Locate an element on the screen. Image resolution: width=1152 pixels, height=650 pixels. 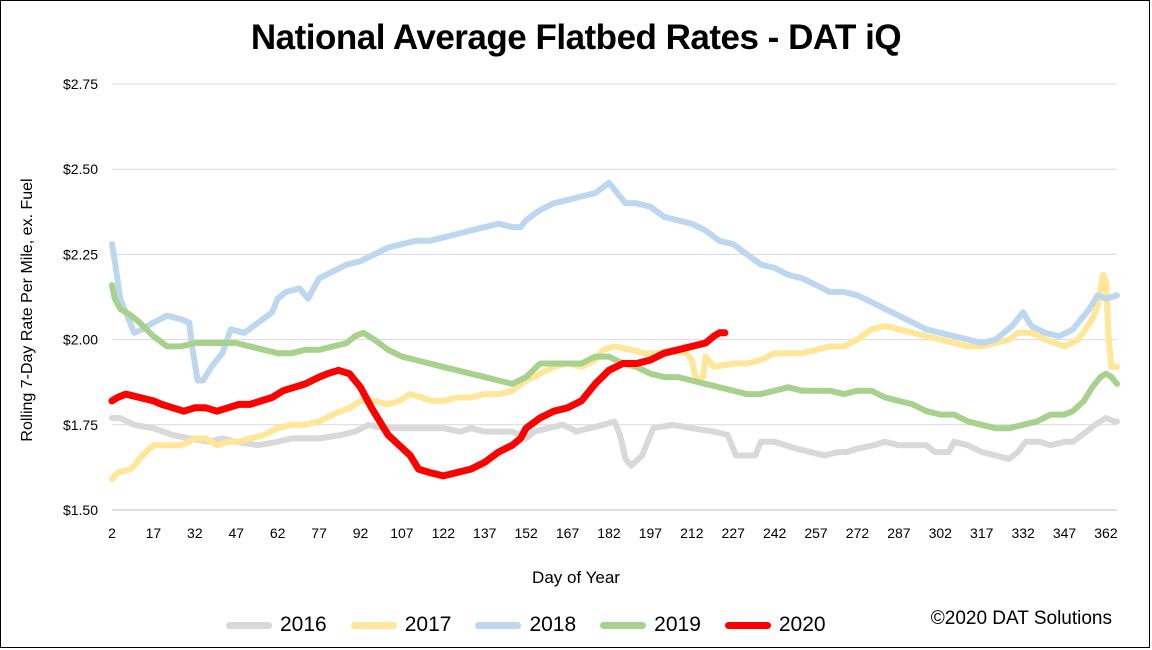
legend-item-2017: 2017 is located at coordinates (401, 625).